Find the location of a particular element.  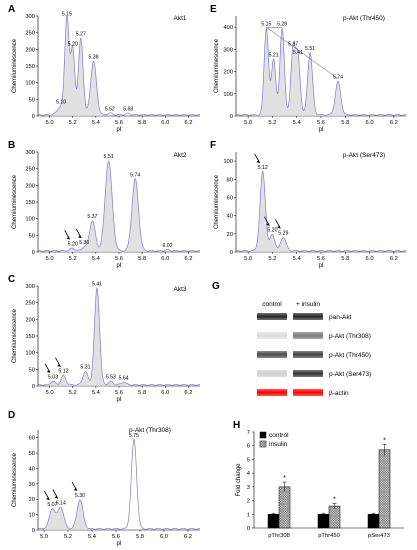

peak-label: 5.52 is located at coordinates (110, 109).